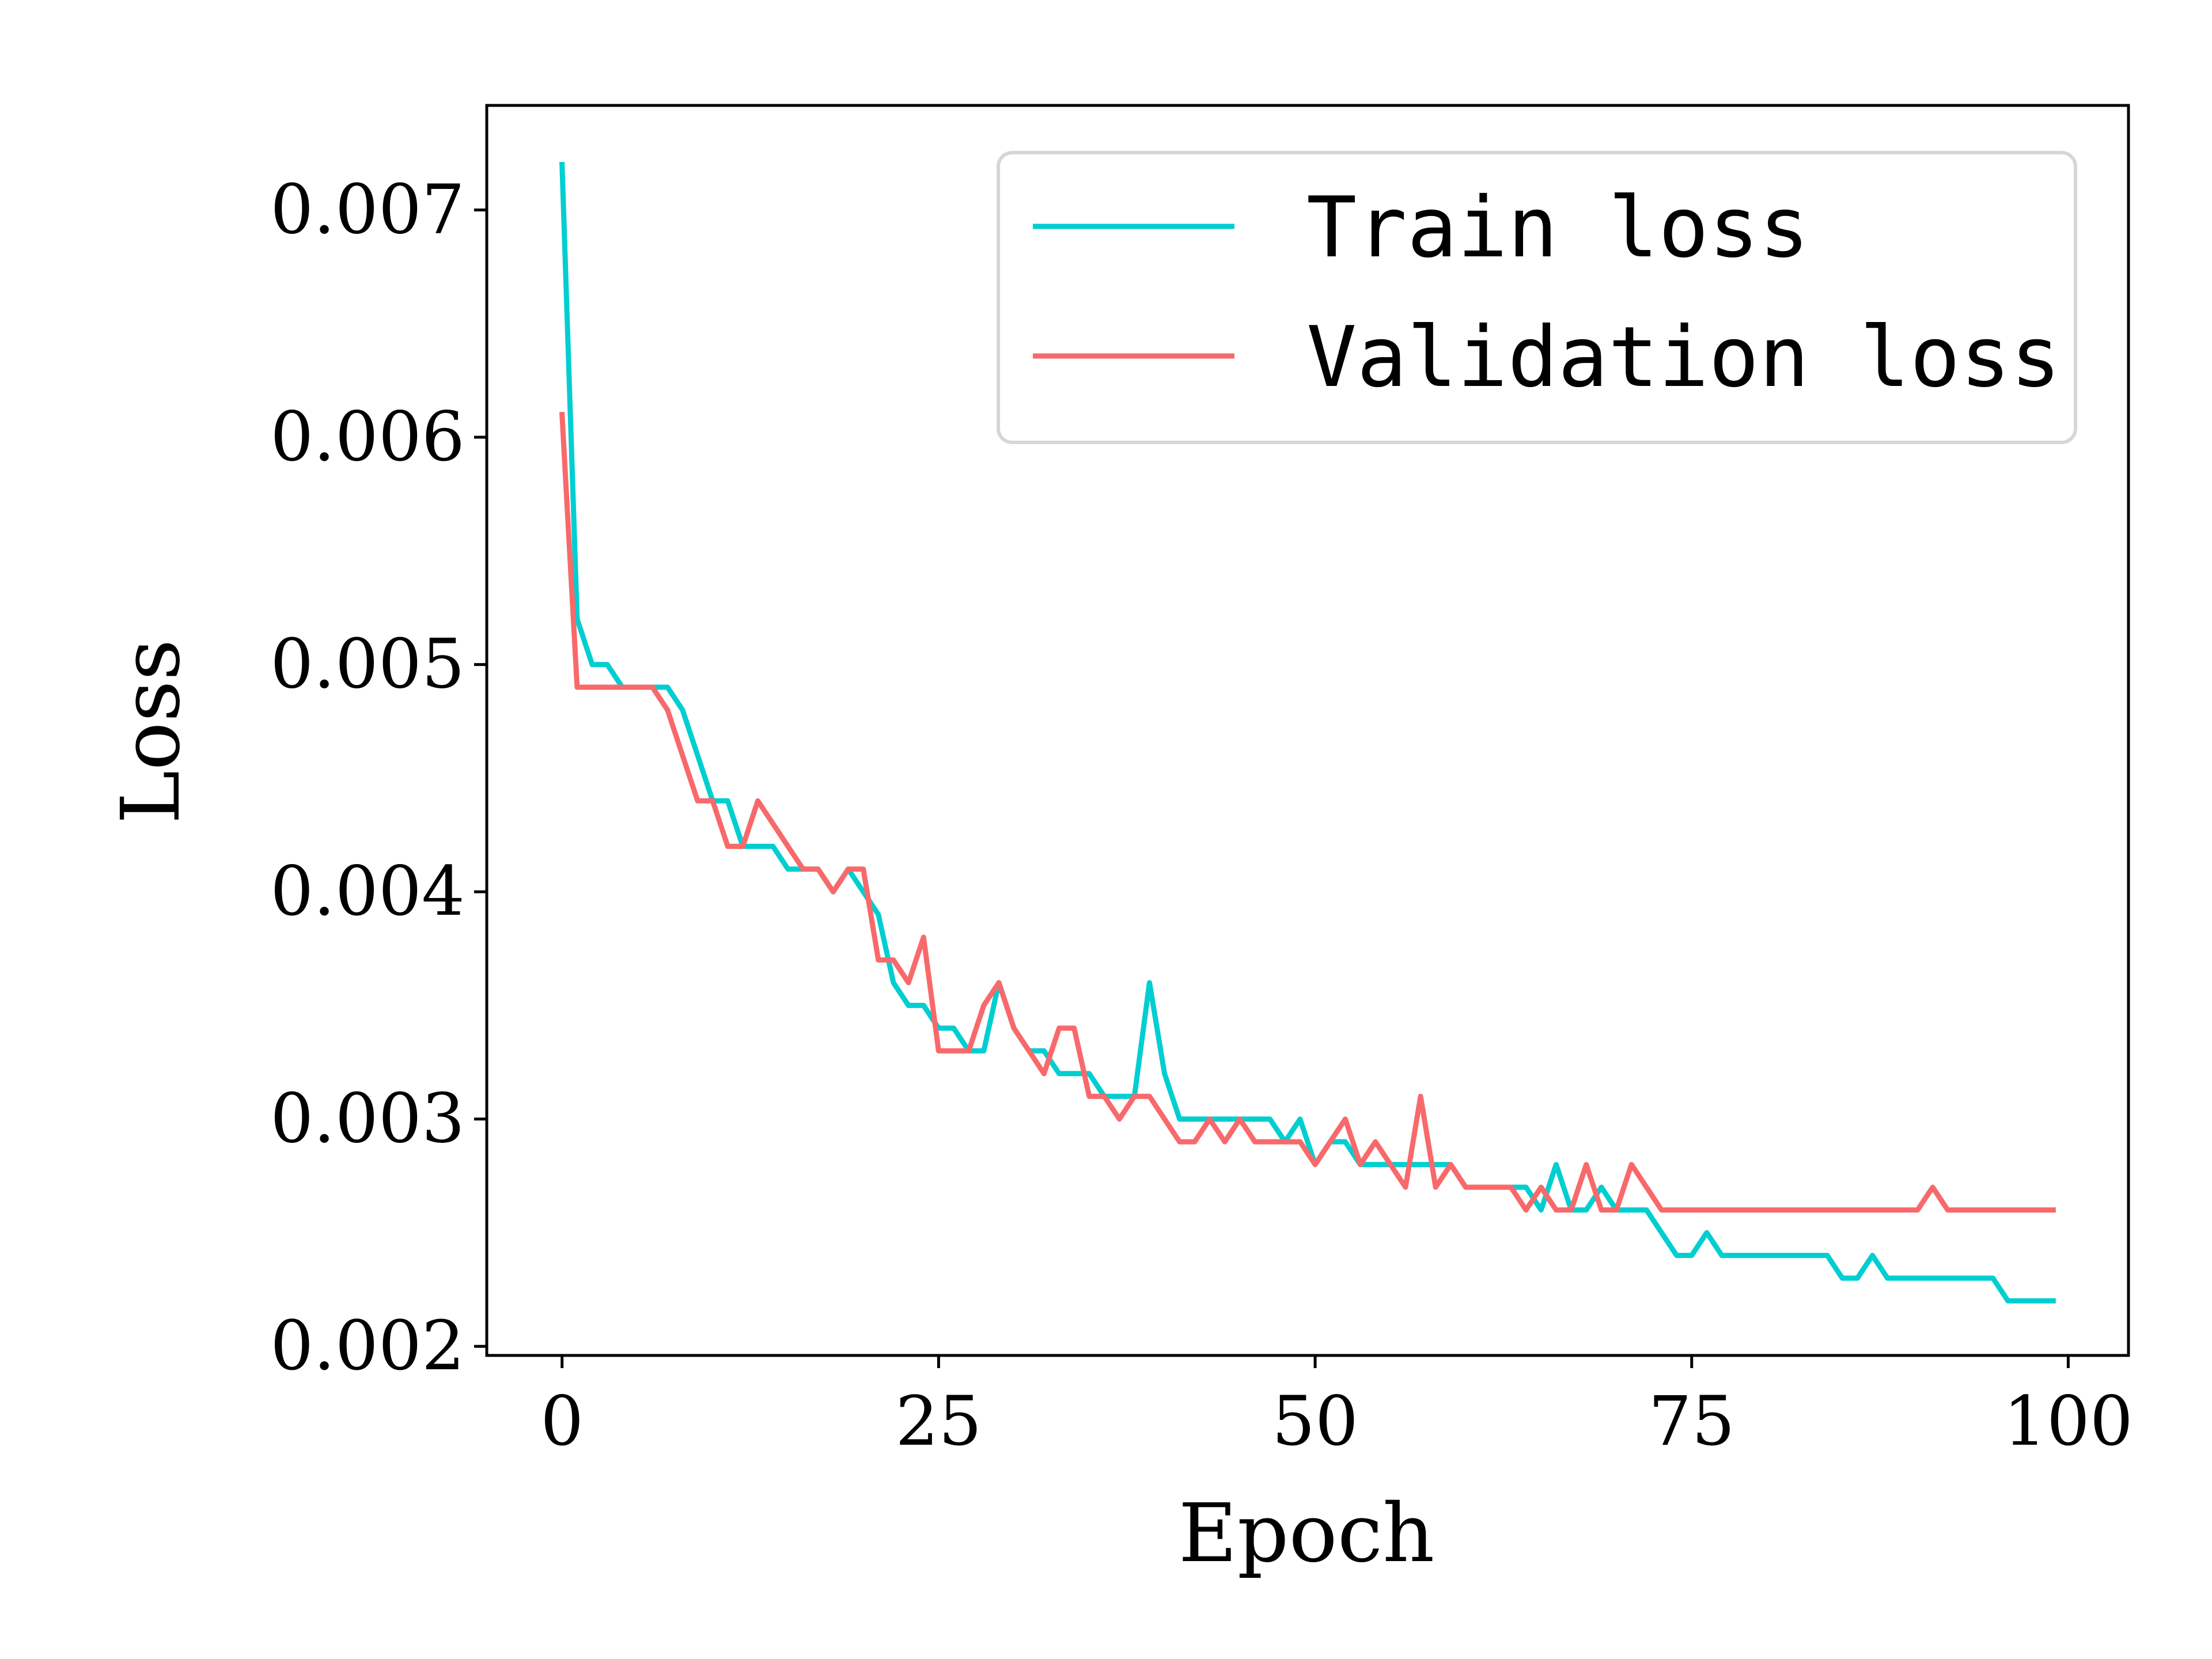 The width and height of the screenshot is (2212, 1659). What do you see at coordinates (1315, 1421) in the screenshot?
I see `x-tick-label: 50` at bounding box center [1315, 1421].